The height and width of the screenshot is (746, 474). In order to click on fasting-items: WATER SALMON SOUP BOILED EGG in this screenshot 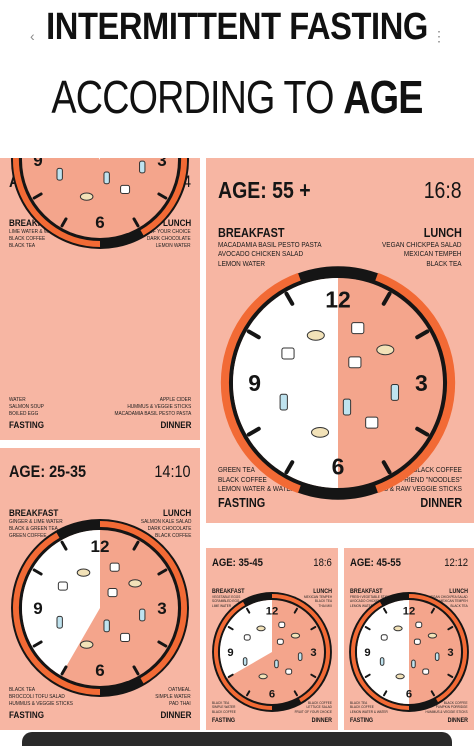, I will do `click(26, 407)`.